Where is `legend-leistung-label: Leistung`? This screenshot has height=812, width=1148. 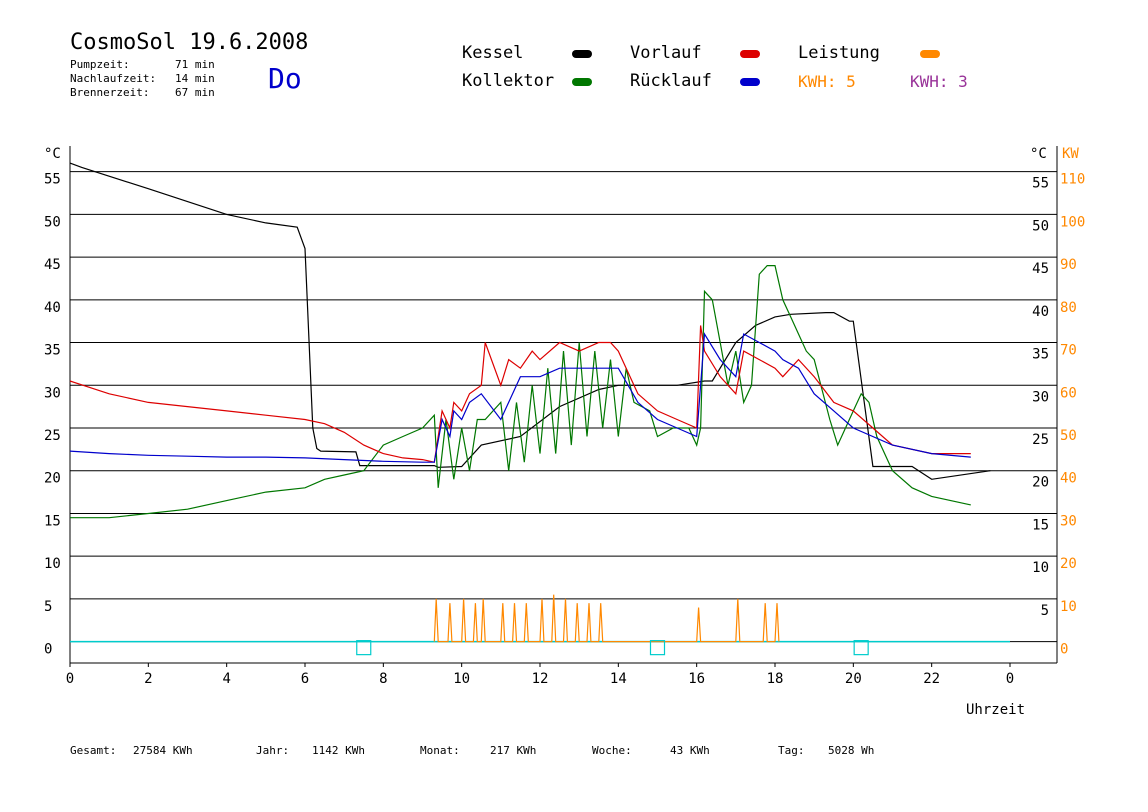
legend-leistung-label: Leistung is located at coordinates (839, 53).